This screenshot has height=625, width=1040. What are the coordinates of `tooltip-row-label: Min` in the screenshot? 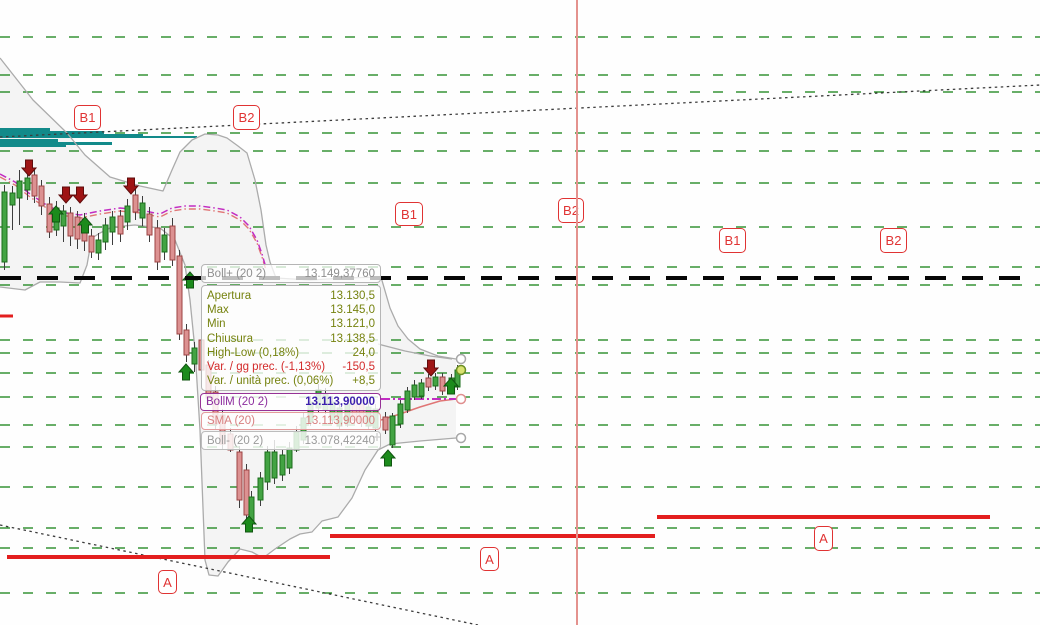 It's located at (216, 324).